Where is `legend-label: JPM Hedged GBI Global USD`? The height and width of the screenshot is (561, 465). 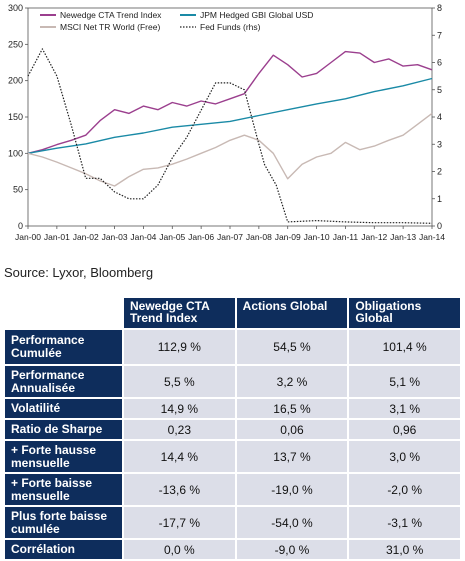 legend-label: JPM Hedged GBI Global USD is located at coordinates (256, 15).